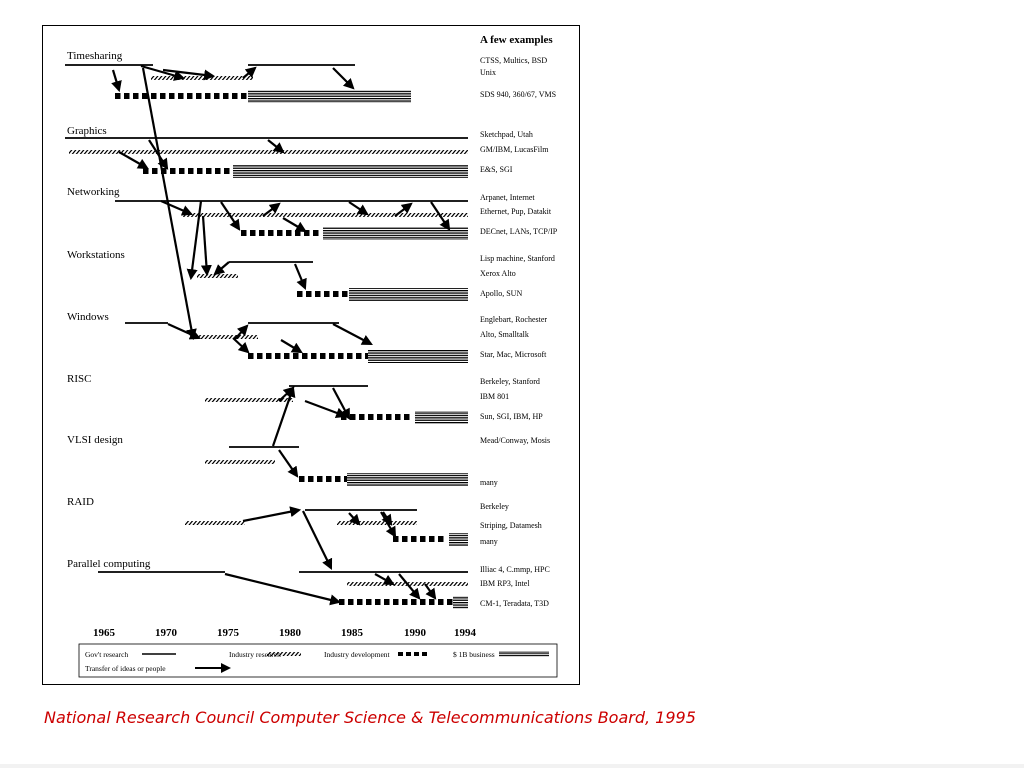 This screenshot has height=768, width=1024. What do you see at coordinates (518, 94) in the screenshot?
I see `example-label: SDS 940, 360/67, VMS` at bounding box center [518, 94].